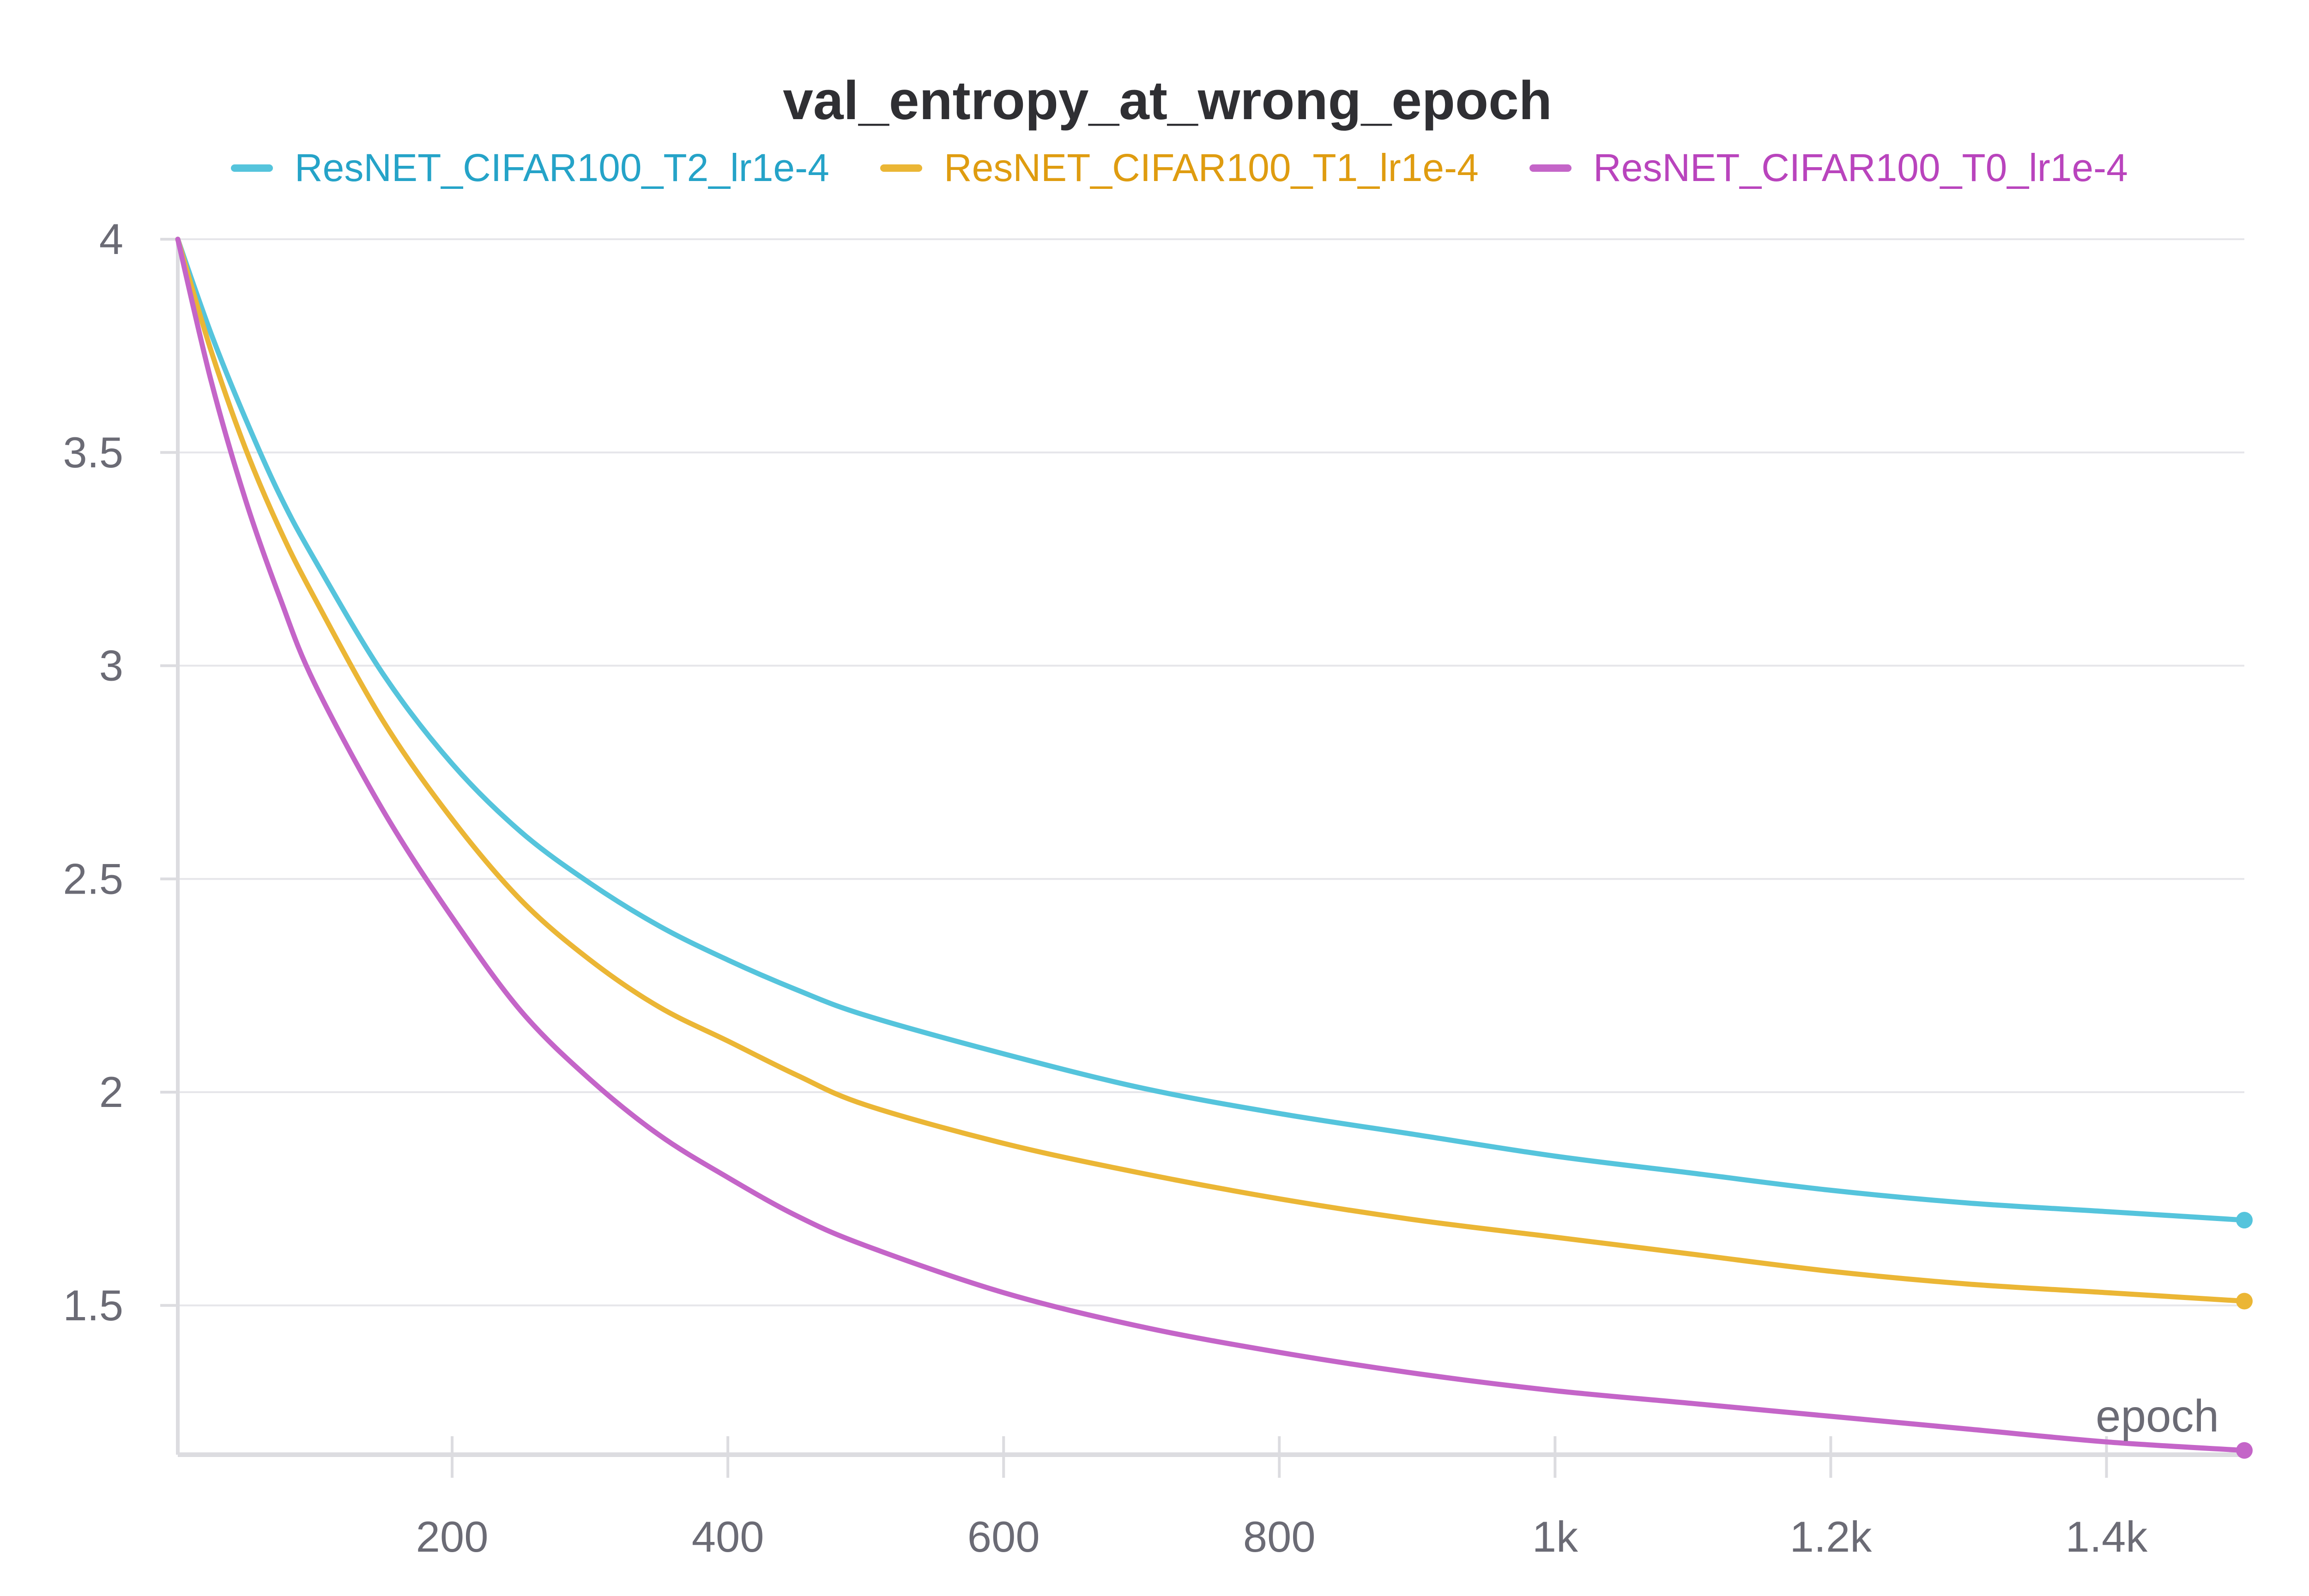 Image resolution: width=2309 pixels, height=1596 pixels. What do you see at coordinates (728, 1536) in the screenshot?
I see `x-tick-label: 400` at bounding box center [728, 1536].